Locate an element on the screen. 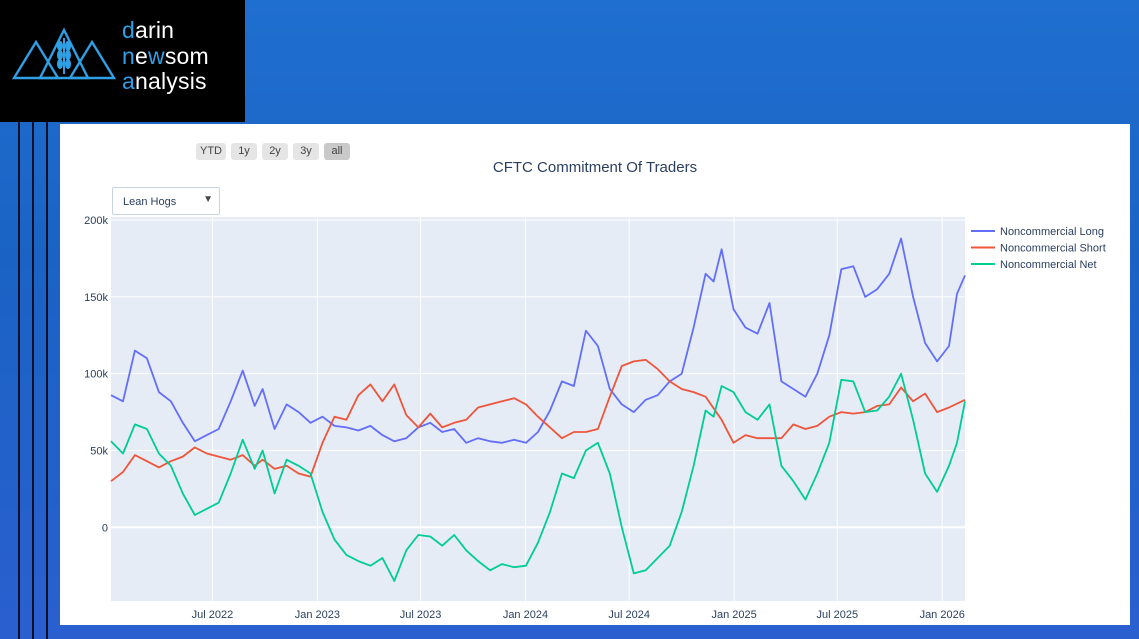 Image resolution: width=1139 pixels, height=639 pixels. dropdown-selected-value: Lean Hogs is located at coordinates (150, 202).